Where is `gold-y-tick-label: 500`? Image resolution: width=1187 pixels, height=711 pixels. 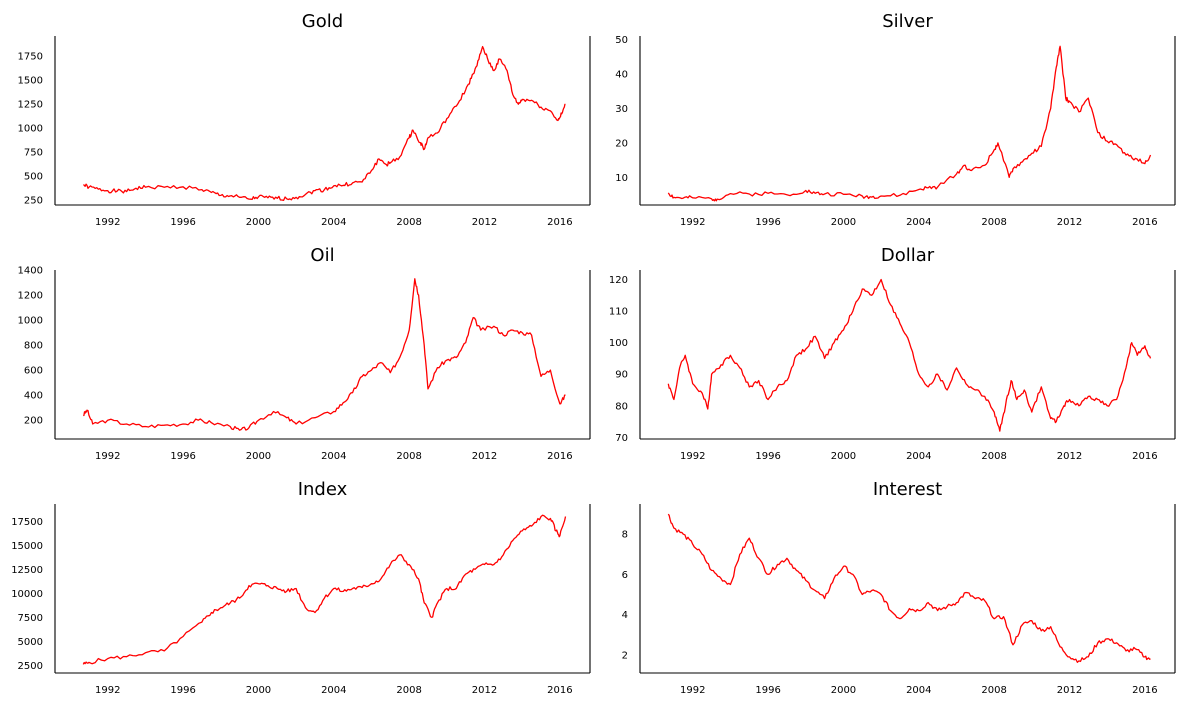
gold-y-tick-label: 500 is located at coordinates (33, 177).